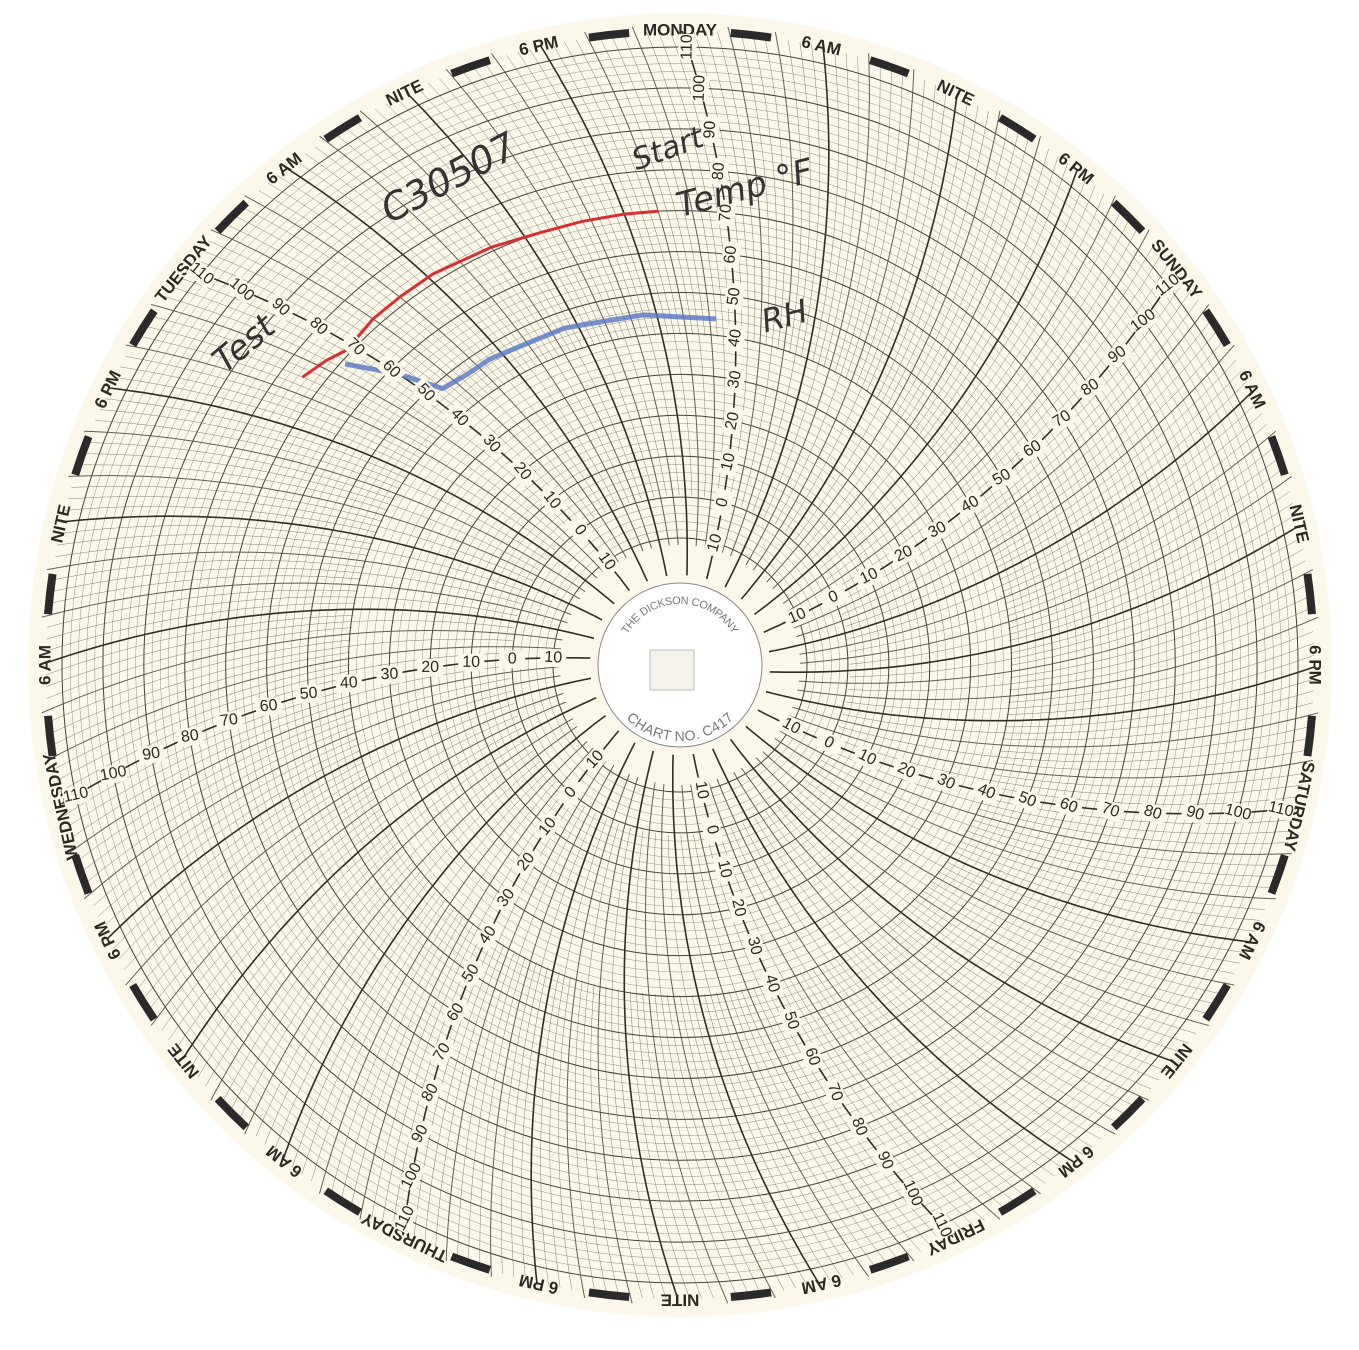  What do you see at coordinates (797, 616) in the screenshot?
I see `y-tick-label: 10` at bounding box center [797, 616].